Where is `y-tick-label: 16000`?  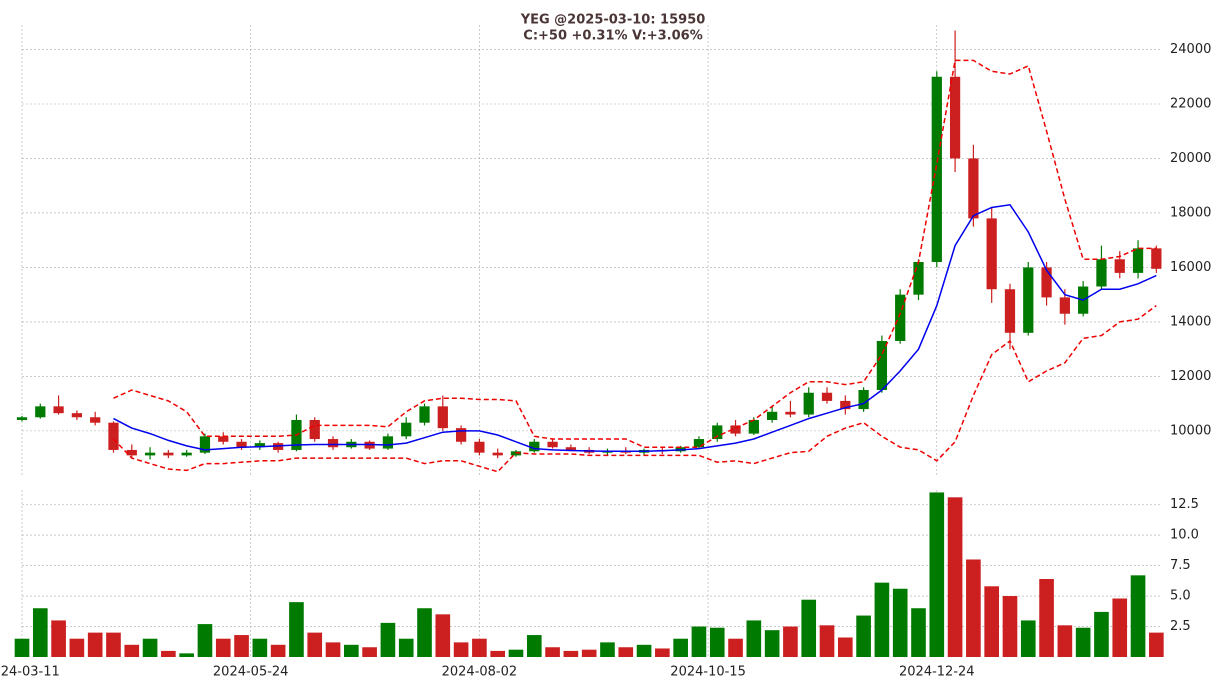 y-tick-label: 16000 is located at coordinates (1190, 267).